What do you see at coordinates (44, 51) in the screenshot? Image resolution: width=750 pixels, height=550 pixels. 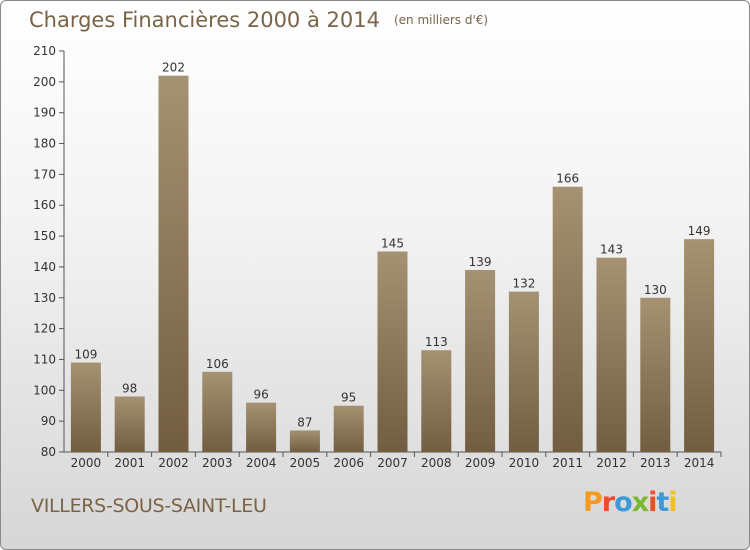 I see `y-tick-label: 210` at bounding box center [44, 51].